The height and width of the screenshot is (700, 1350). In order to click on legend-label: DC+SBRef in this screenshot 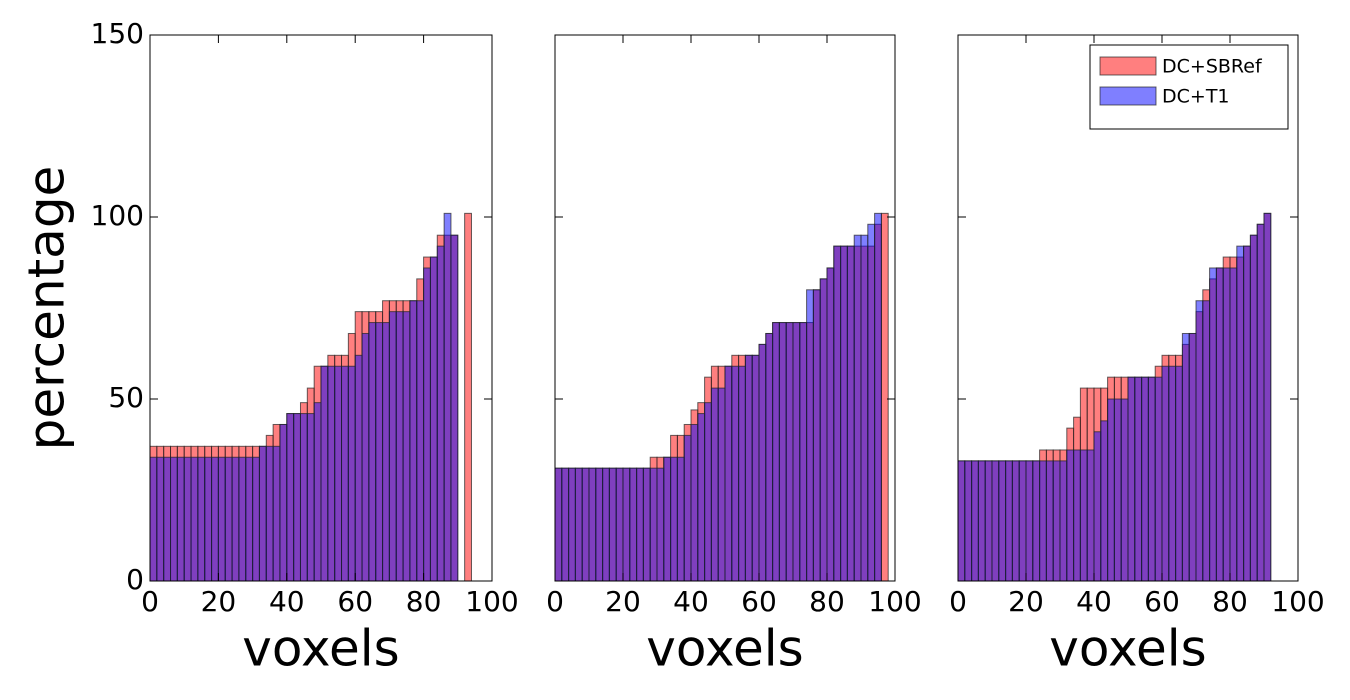, I will do `click(1212, 67)`.